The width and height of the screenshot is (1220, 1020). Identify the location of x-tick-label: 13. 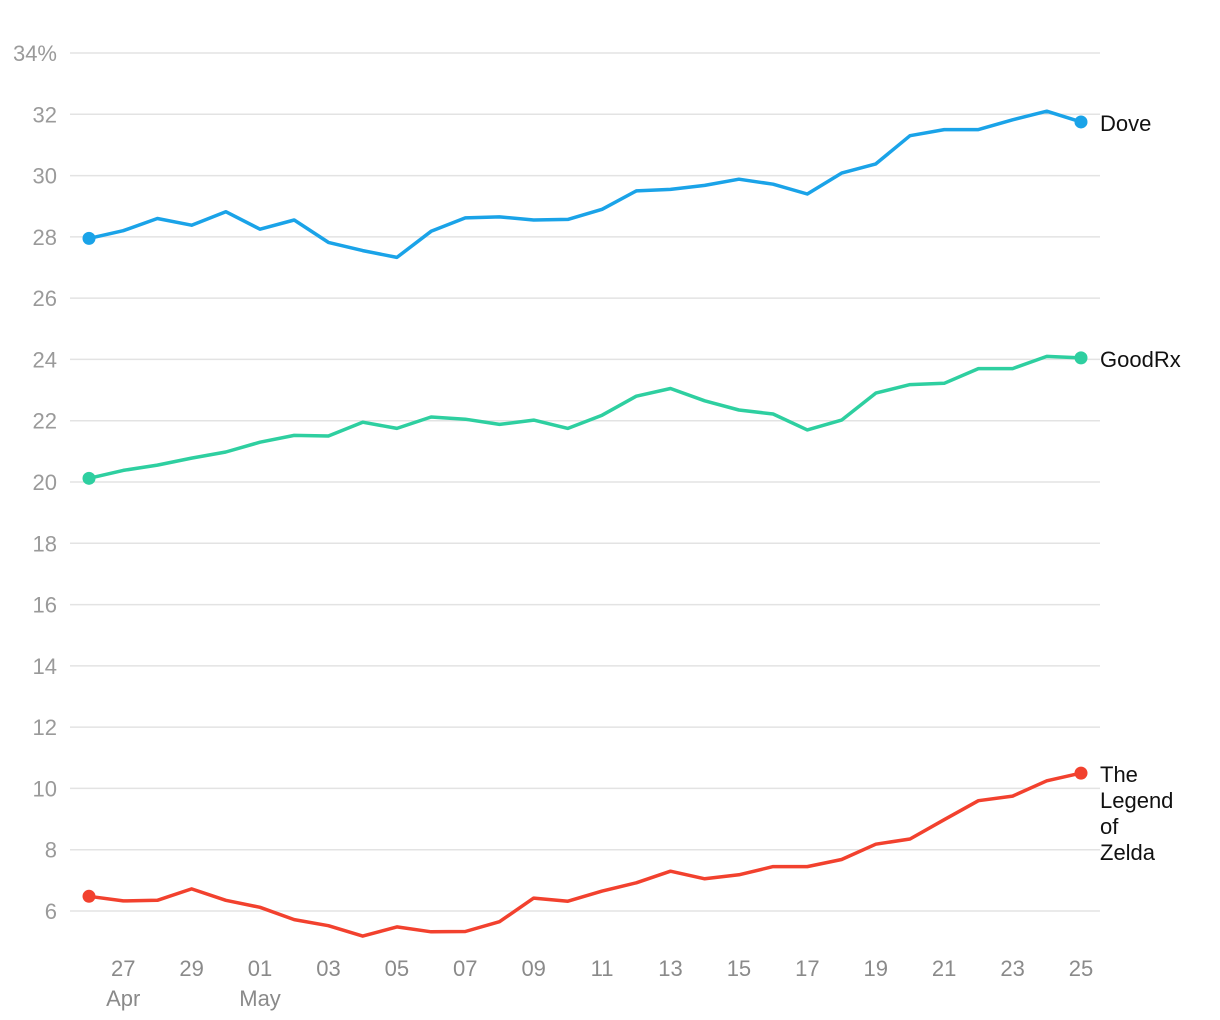
(670, 968).